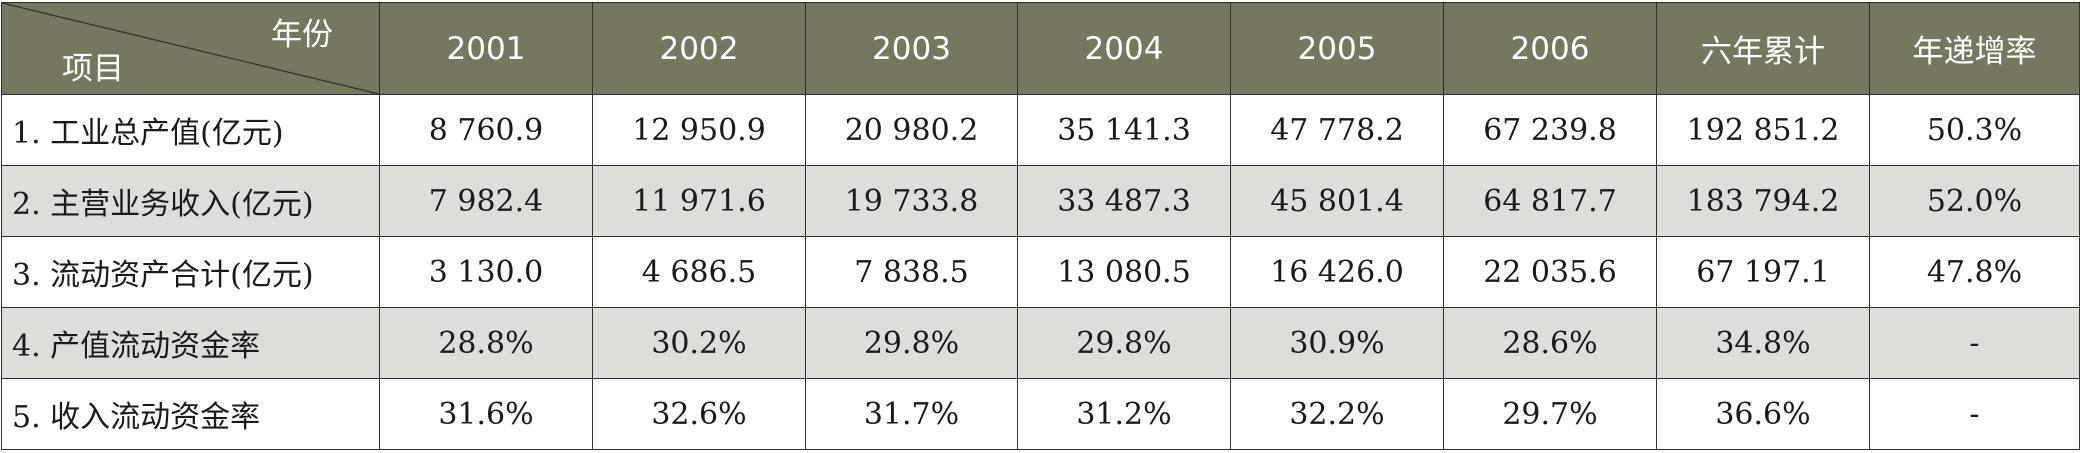 The width and height of the screenshot is (2080, 453). What do you see at coordinates (1550, 48) in the screenshot?
I see `column-header: 2006` at bounding box center [1550, 48].